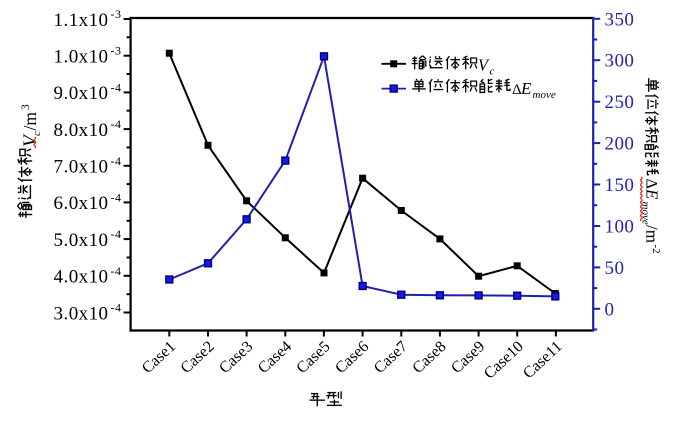 The image size is (676, 431). What do you see at coordinates (610, 309) in the screenshot?
I see `svg-text: 0` at bounding box center [610, 309].